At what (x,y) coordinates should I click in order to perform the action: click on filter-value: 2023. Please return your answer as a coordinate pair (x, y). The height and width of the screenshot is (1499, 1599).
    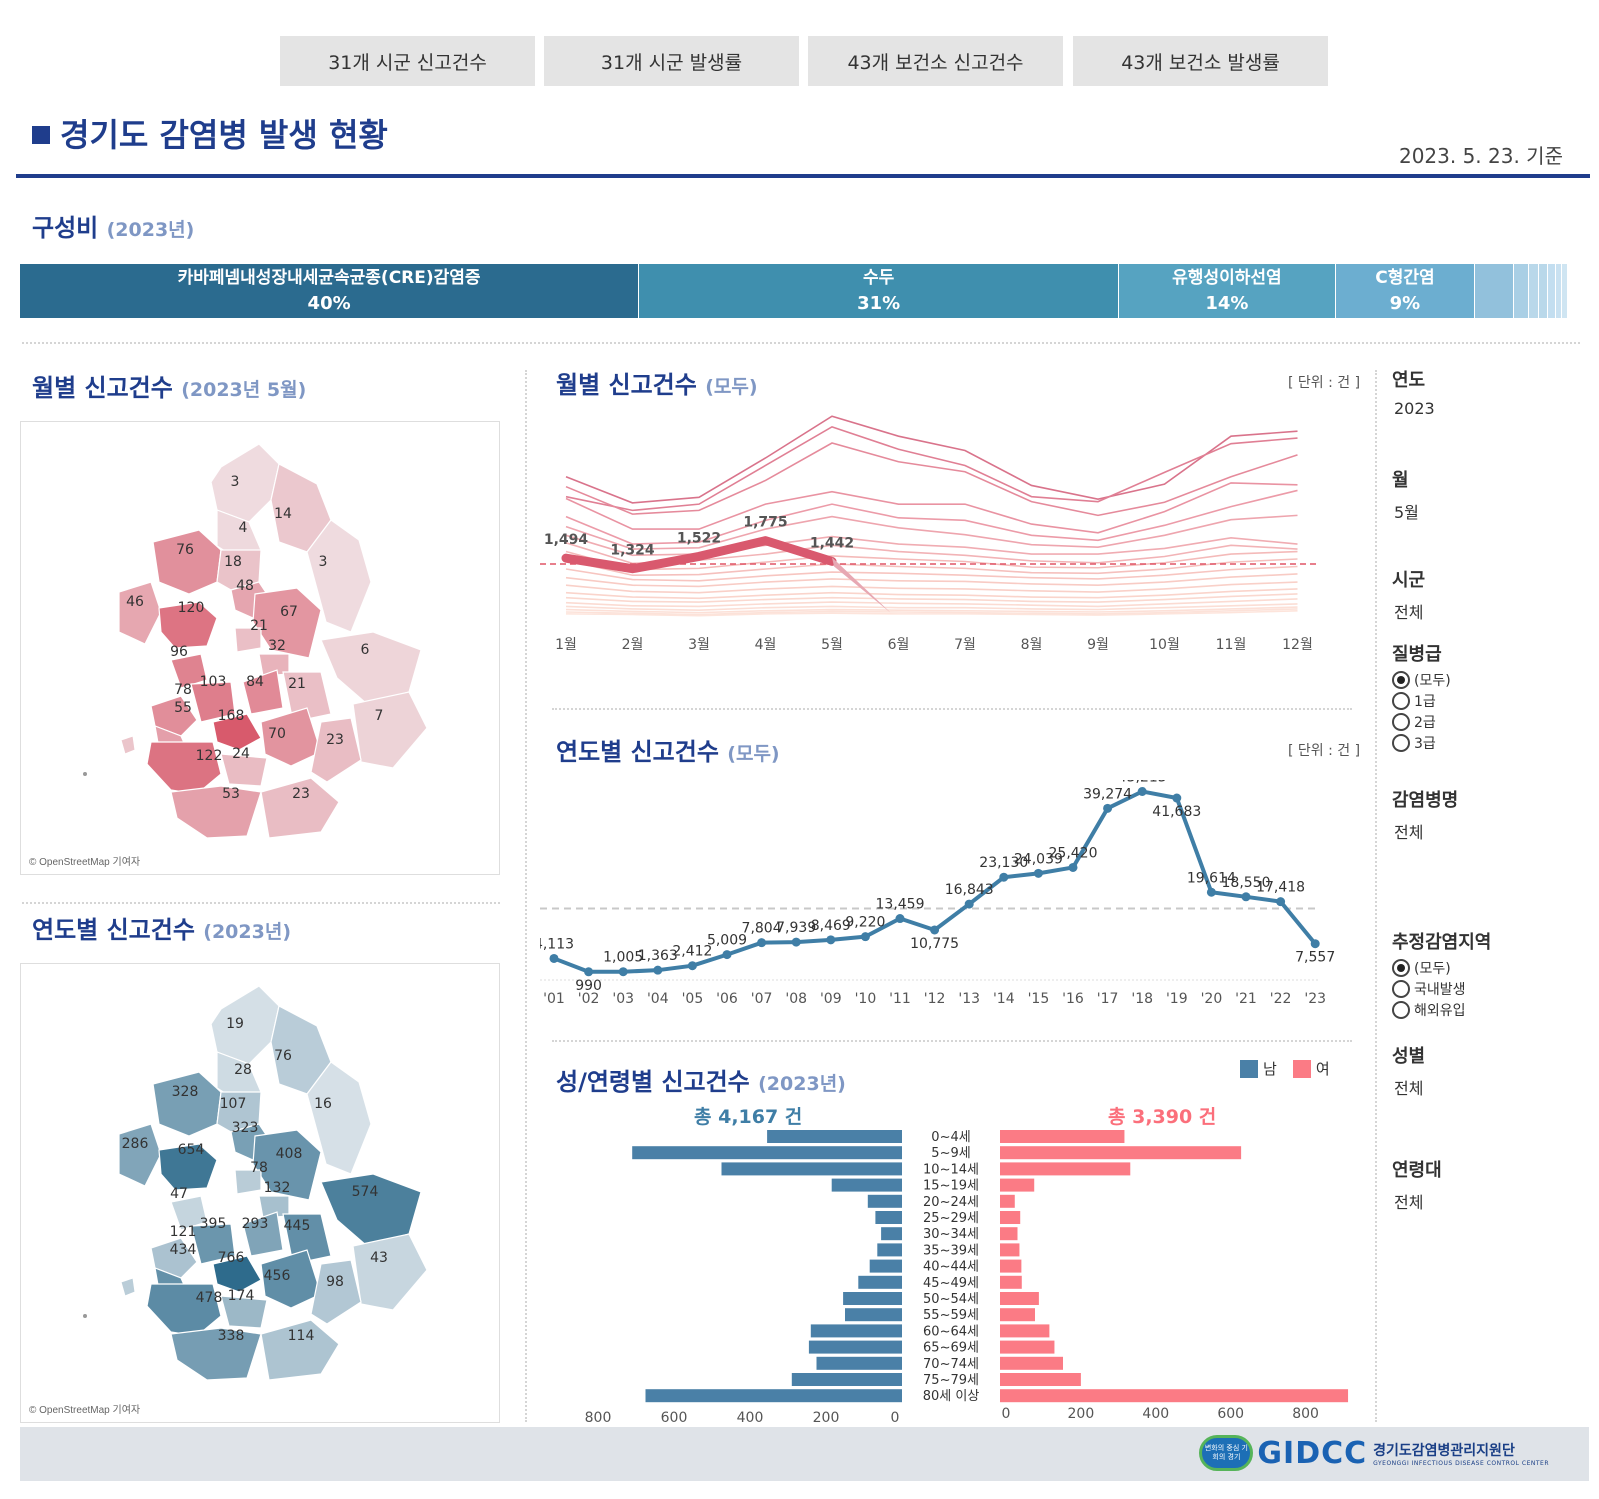
    Looking at the image, I should click on (1414, 408).